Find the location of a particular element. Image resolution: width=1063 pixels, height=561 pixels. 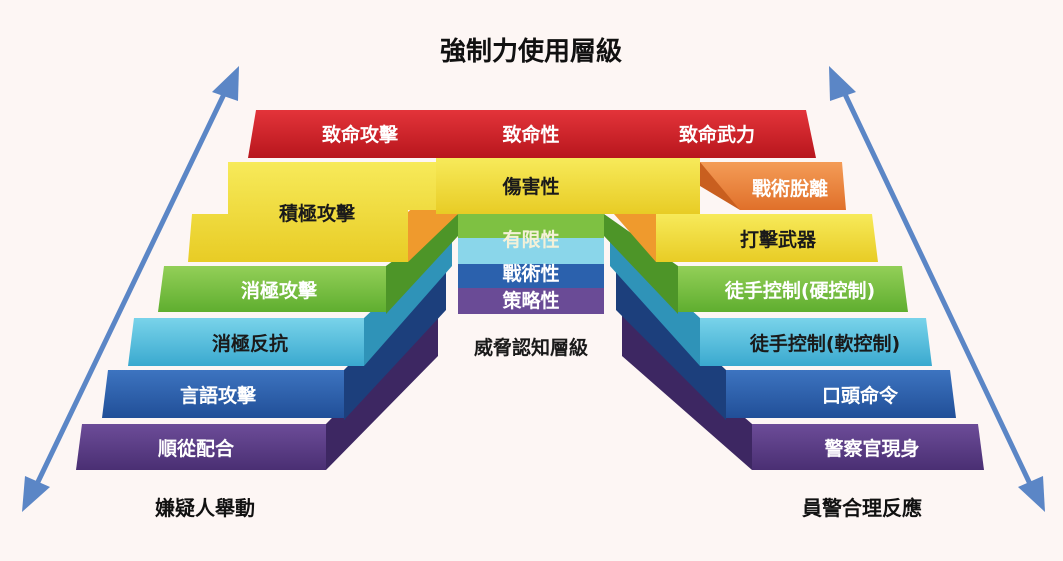

step-left-blue-side is located at coordinates (395, 343).